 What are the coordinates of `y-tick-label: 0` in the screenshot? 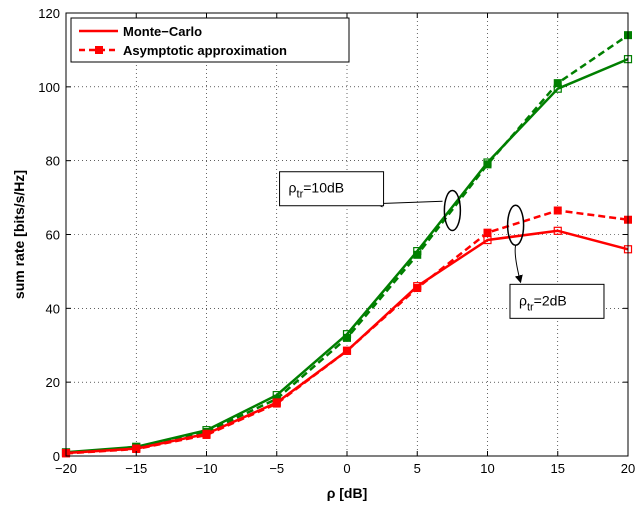 It's located at (56, 456).